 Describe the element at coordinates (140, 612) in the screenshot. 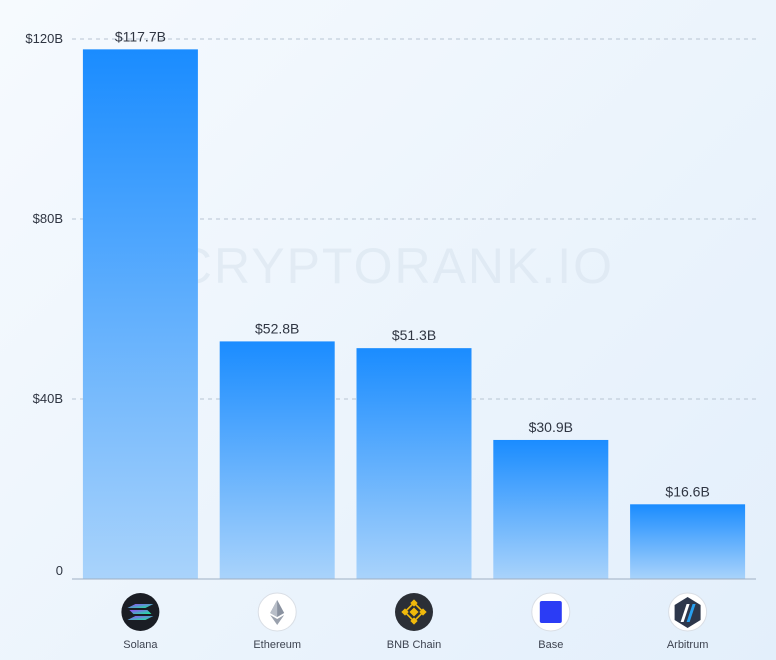

I see `solana-icon` at that location.